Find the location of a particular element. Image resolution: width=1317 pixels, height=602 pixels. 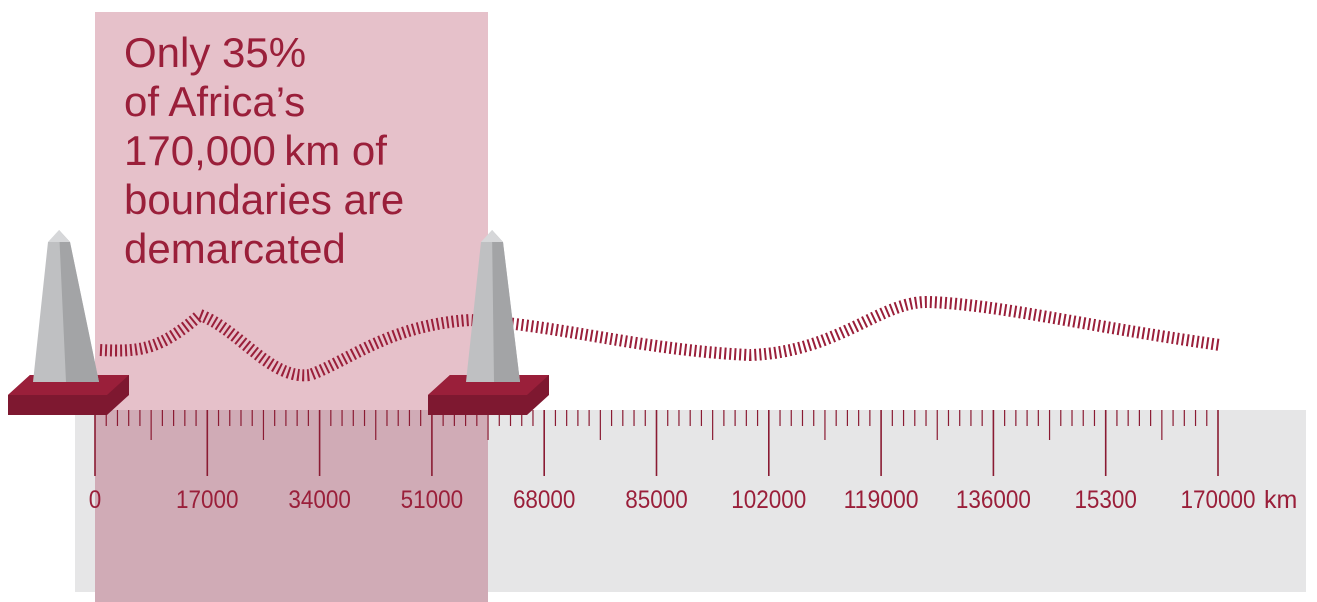

ruler-tick-label: 51000 is located at coordinates (432, 500).